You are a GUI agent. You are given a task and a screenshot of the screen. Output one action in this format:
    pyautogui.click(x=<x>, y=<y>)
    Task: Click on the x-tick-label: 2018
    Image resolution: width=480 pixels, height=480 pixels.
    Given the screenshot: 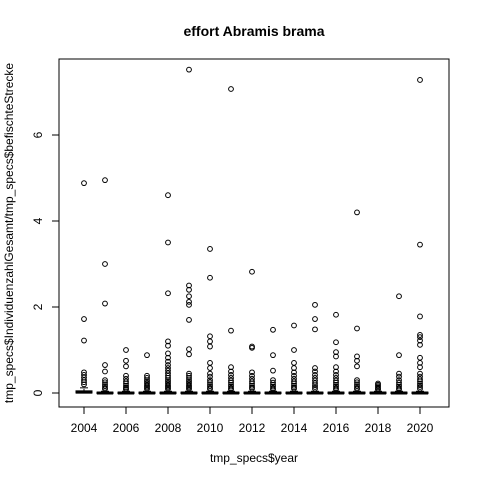 What is the action you would take?
    pyautogui.click(x=378, y=428)
    